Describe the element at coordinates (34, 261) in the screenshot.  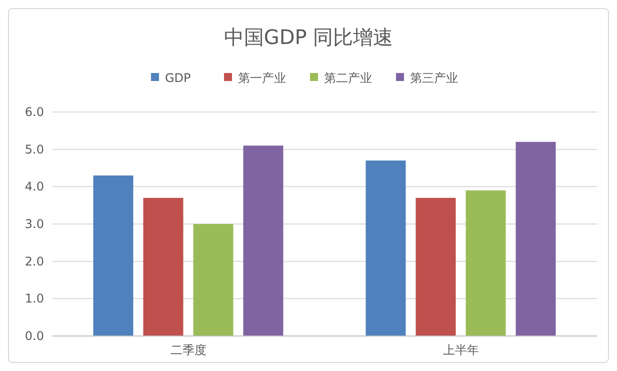
I see `y-tick-label: 2.0` at that location.